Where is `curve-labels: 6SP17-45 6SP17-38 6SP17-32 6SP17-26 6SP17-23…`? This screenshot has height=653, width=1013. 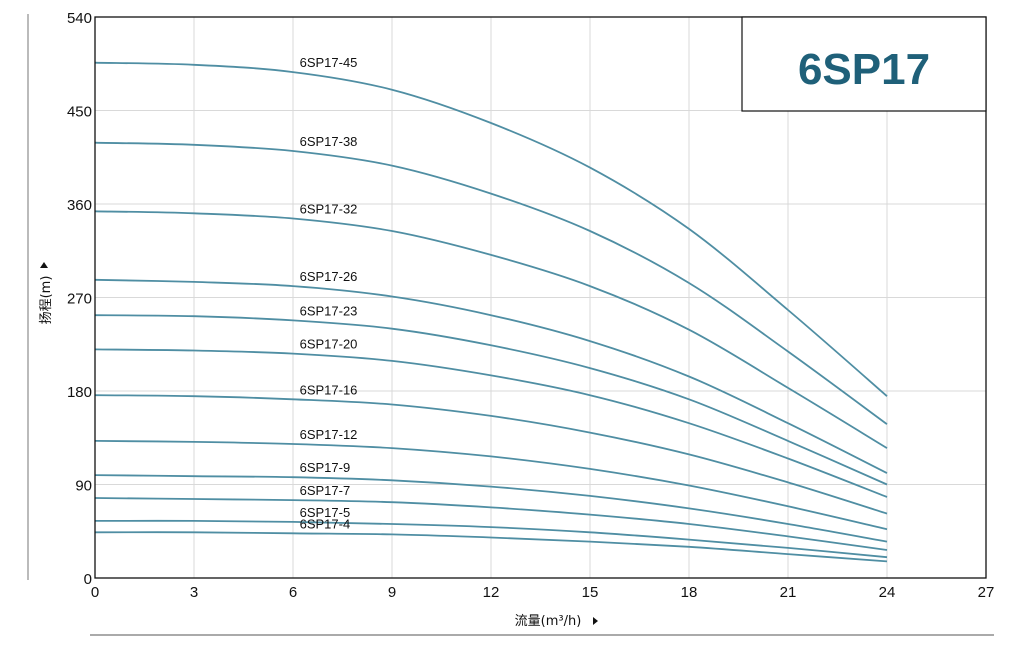
curve-labels: 6SP17-45 6SP17-38 6SP17-32 6SP17-26 6SP17-23… is located at coordinates (329, 293).